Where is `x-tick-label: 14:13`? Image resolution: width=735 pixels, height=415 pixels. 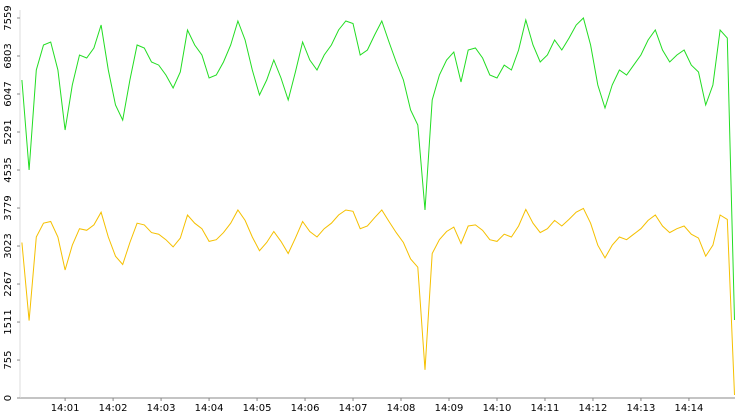 x-tick-label: 14:13 is located at coordinates (641, 408).